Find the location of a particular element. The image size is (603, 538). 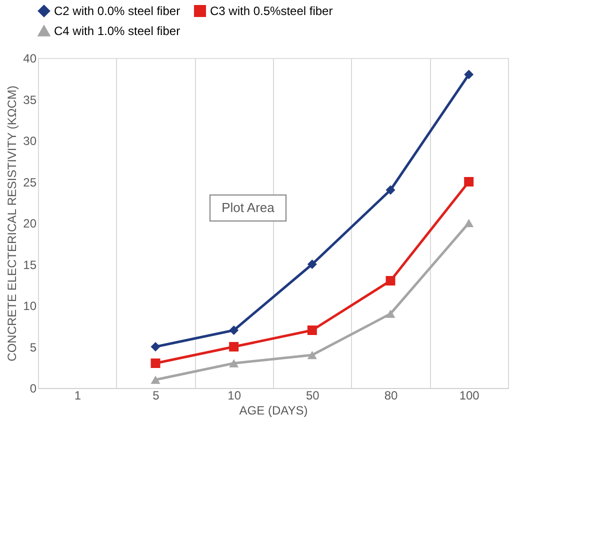

x-tick-label: 100 is located at coordinates (469, 395).